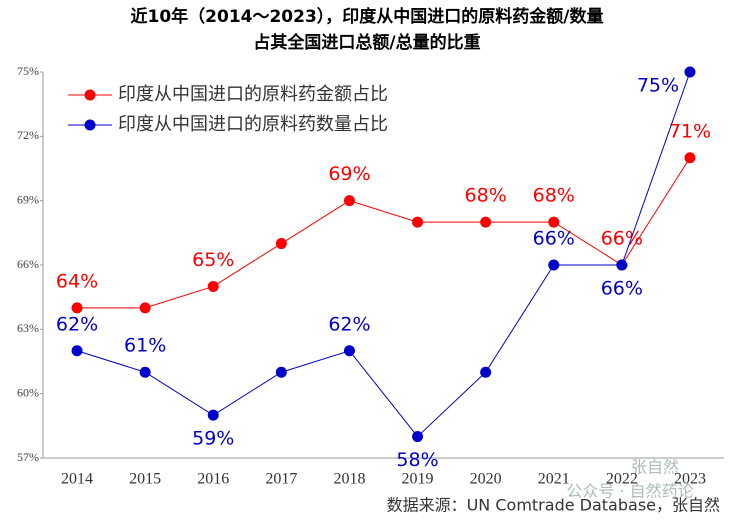 Image resolution: width=735 pixels, height=523 pixels. I want to click on legend-label: 印度从中国进口的原料药金额占比, so click(253, 94).